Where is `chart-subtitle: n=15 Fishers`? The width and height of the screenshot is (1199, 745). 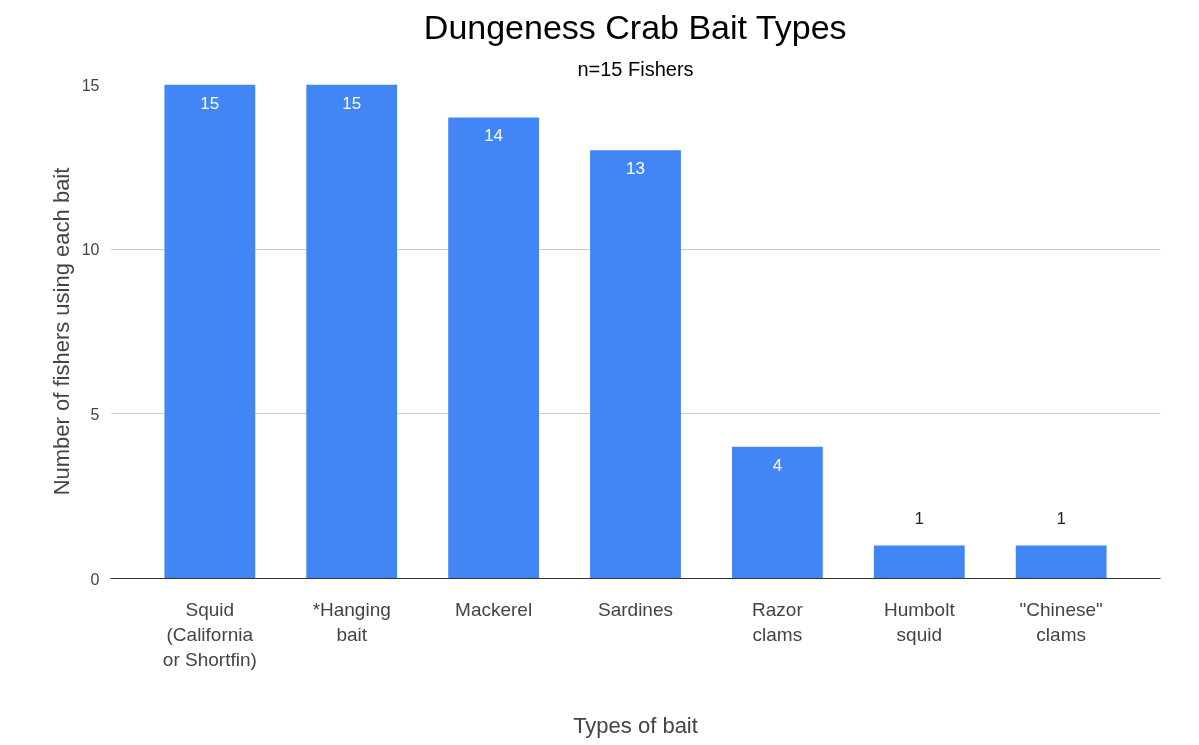
chart-subtitle: n=15 Fishers is located at coordinates (635, 68).